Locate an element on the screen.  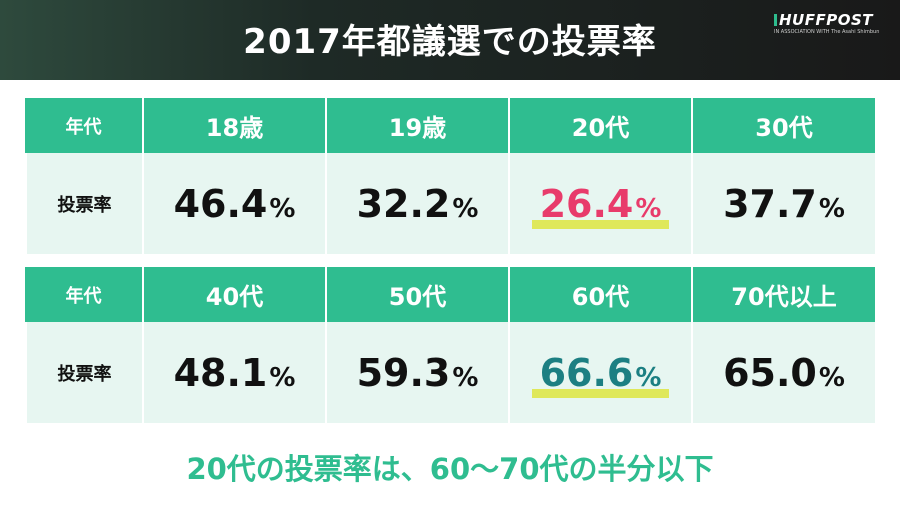
age-category: 18歳 is located at coordinates (233, 125).